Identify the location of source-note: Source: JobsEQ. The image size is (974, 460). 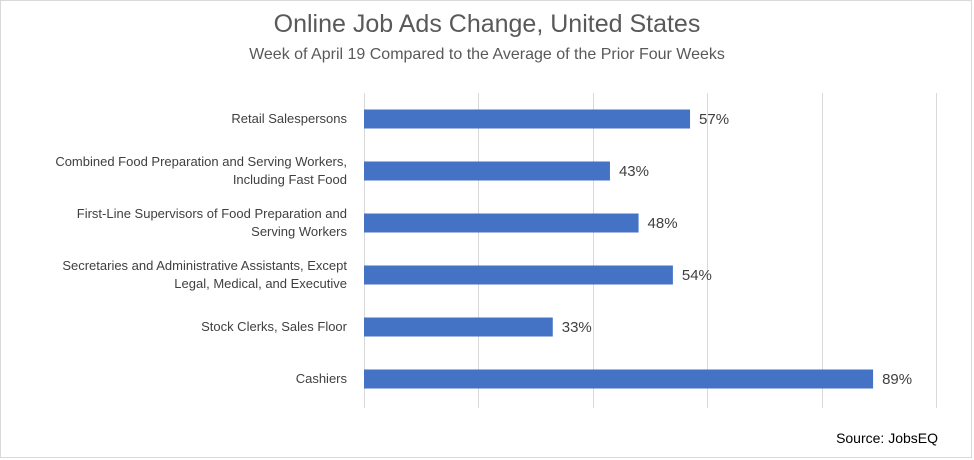
(887, 438).